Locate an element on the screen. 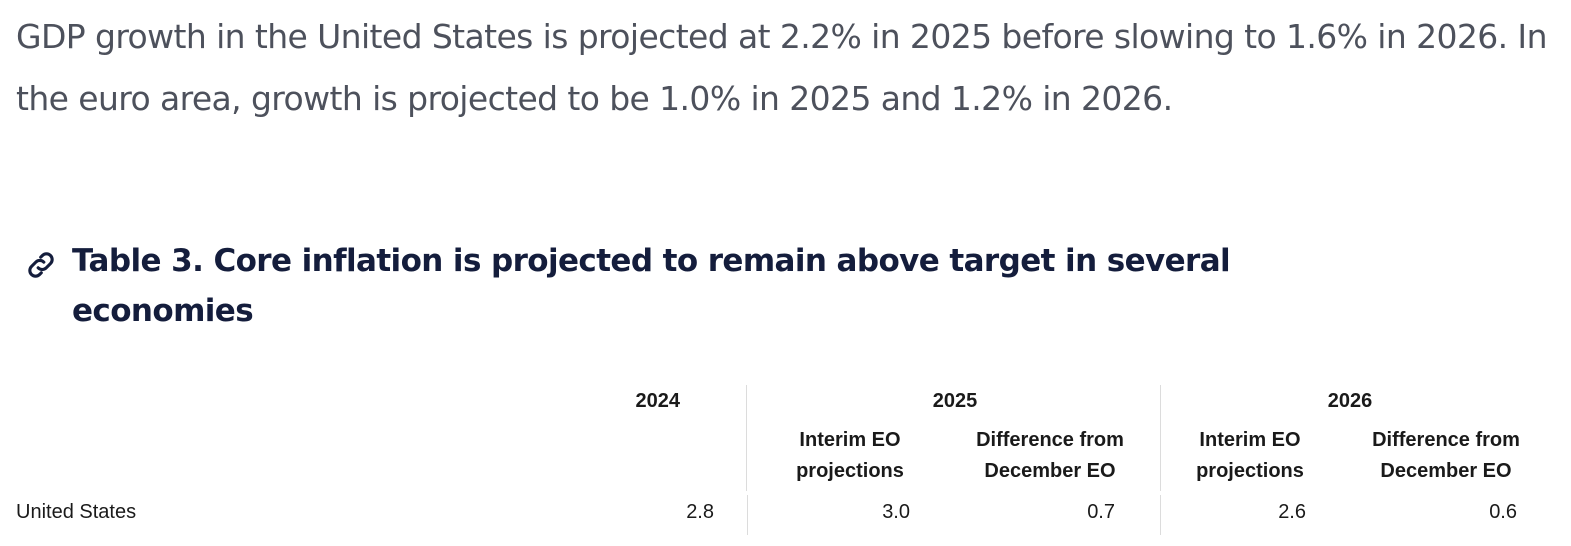 Image resolution: width=1571 pixels, height=546 pixels. header-2026: 2026 is located at coordinates (1350, 401).